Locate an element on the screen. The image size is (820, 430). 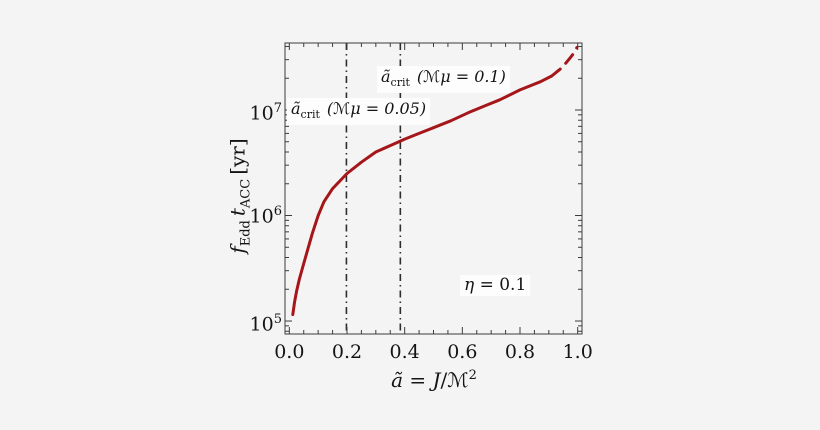
x-tick-label: 0.4 is located at coordinates (405, 352).